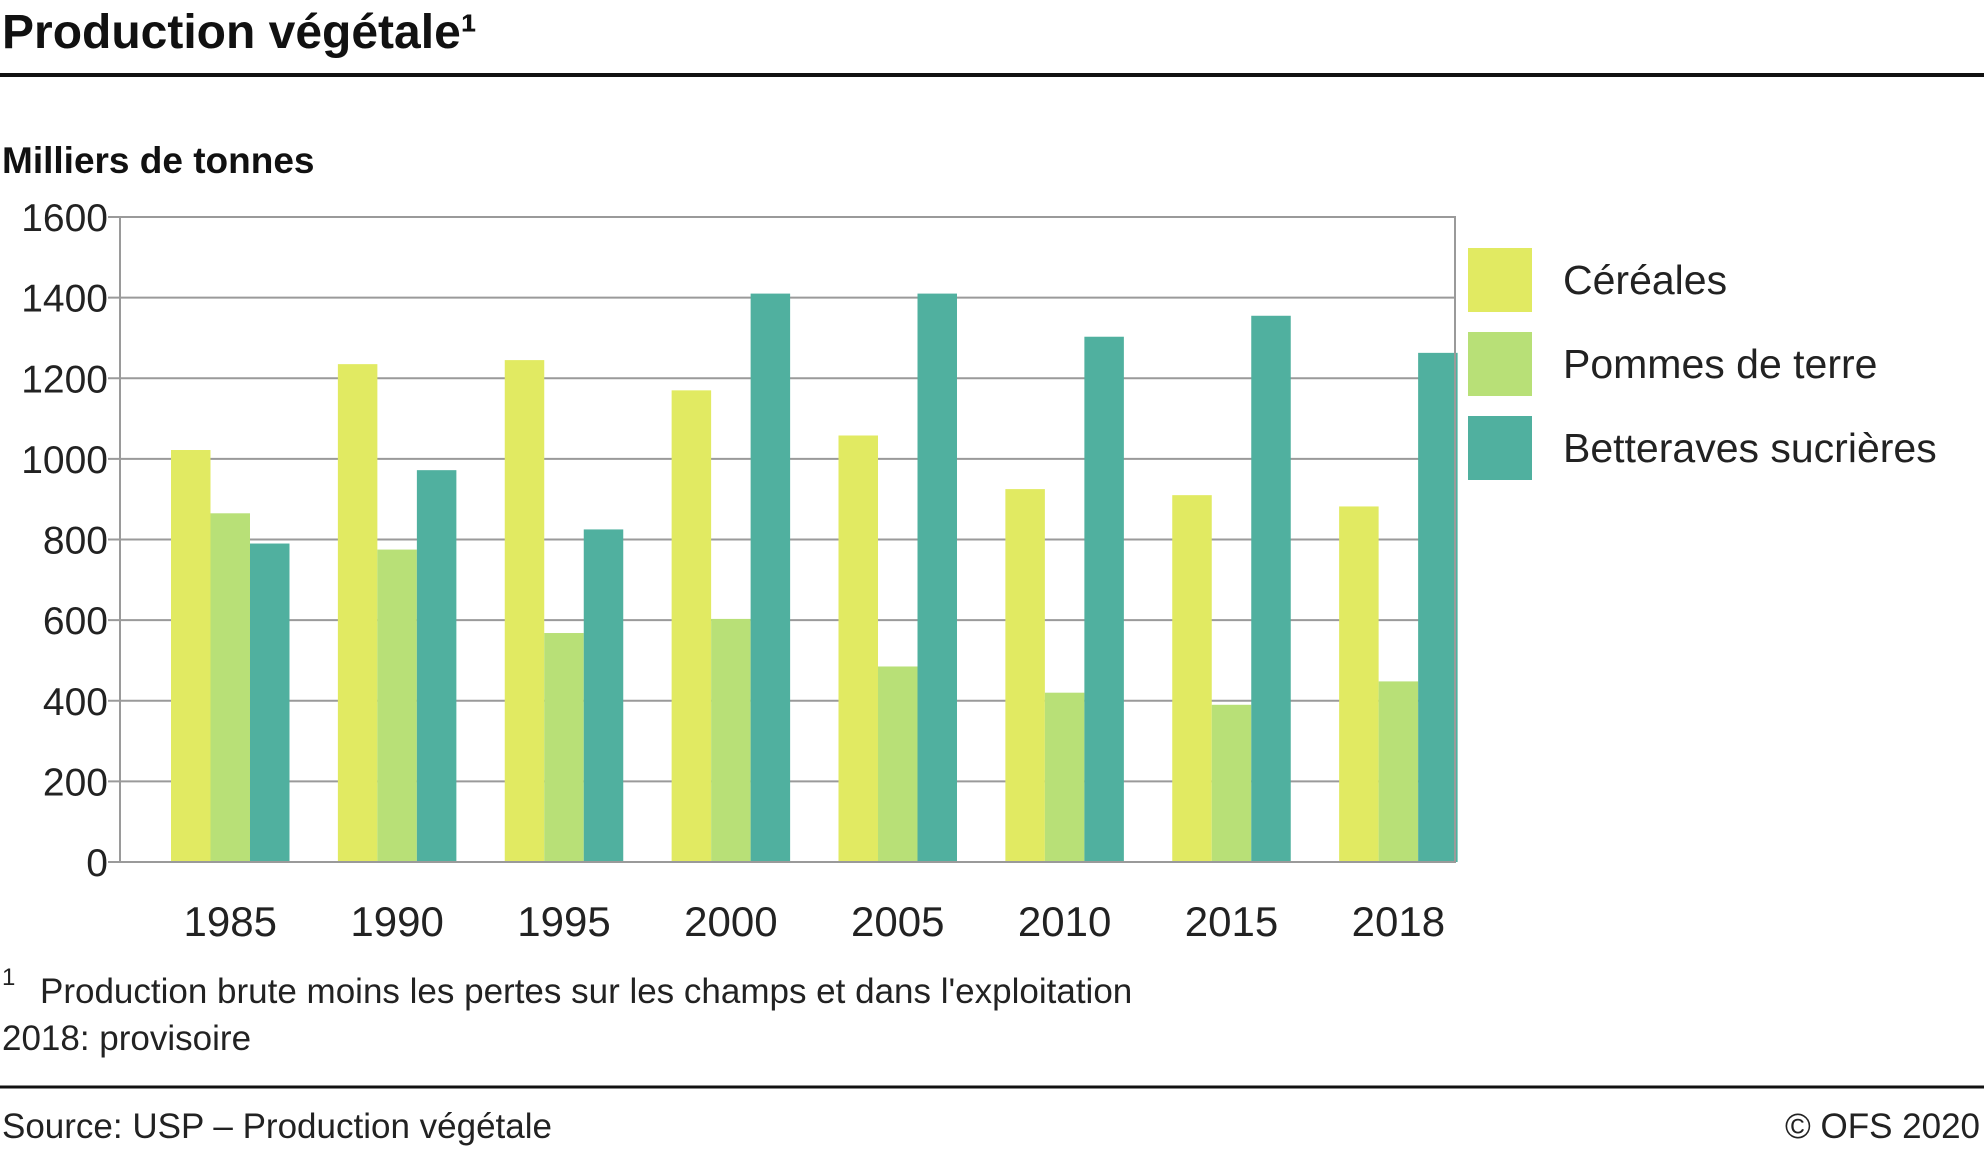 Image resolution: width=1984 pixels, height=1161 pixels. What do you see at coordinates (64, 460) in the screenshot?
I see `y-tick-label: 1000` at bounding box center [64, 460].